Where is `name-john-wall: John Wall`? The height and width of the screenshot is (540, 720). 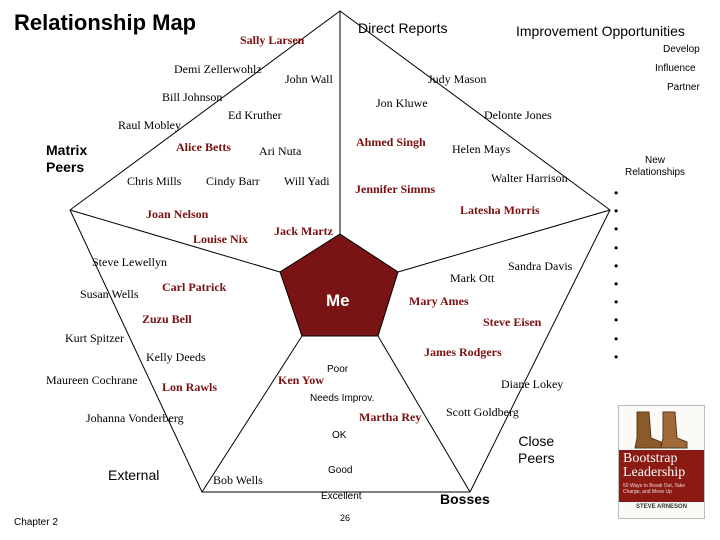 name-john-wall: John Wall is located at coordinates (309, 79).